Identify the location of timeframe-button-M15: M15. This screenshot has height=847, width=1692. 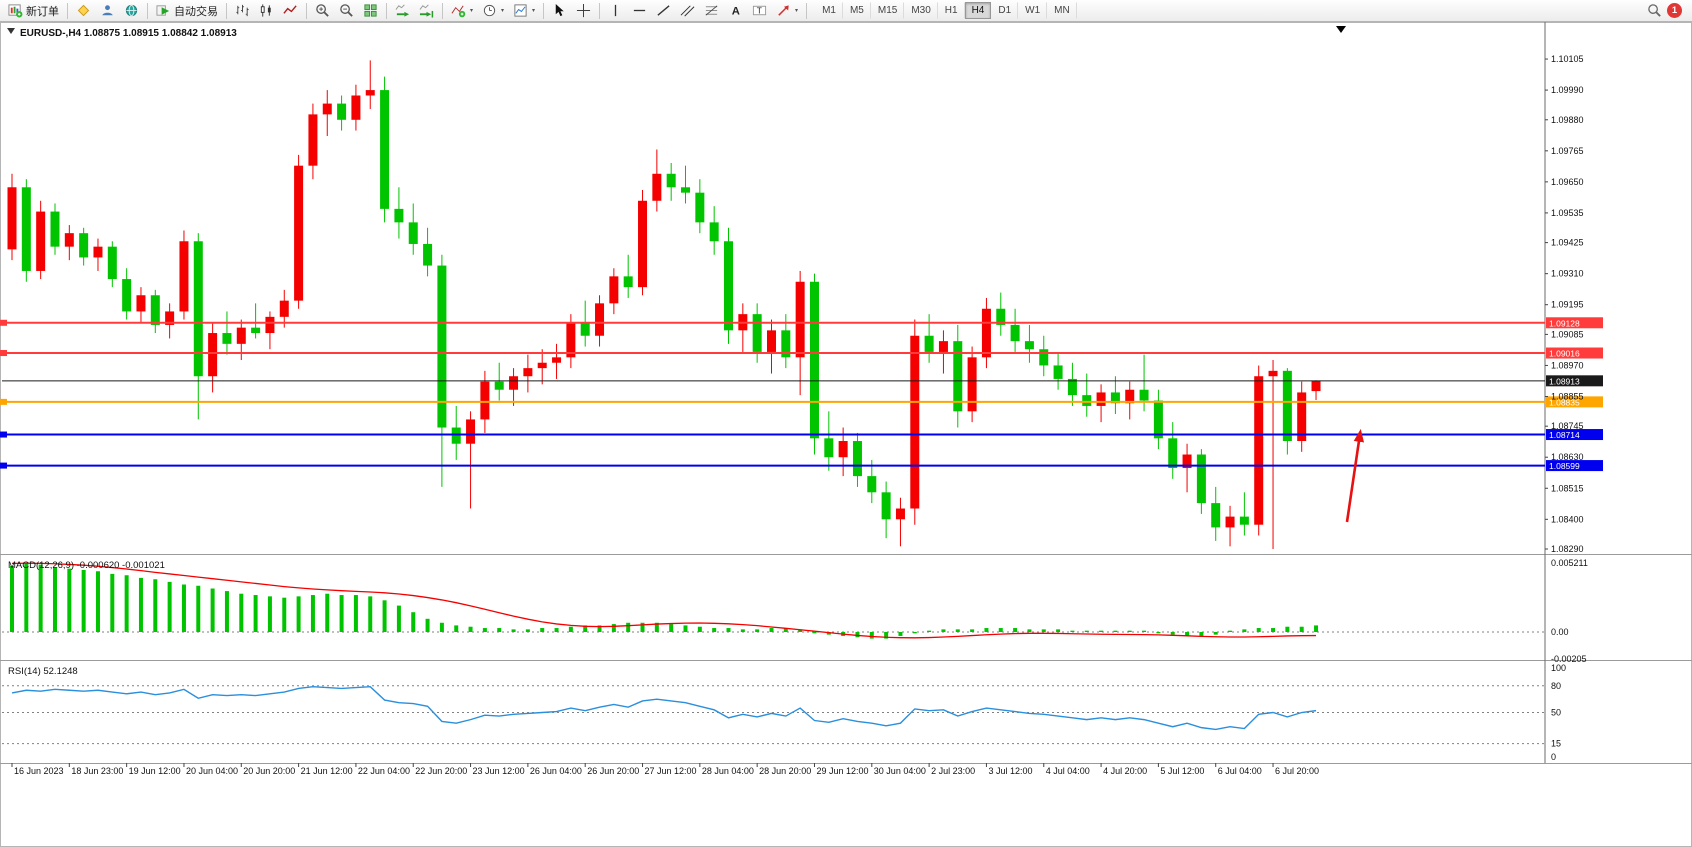
(888, 10).